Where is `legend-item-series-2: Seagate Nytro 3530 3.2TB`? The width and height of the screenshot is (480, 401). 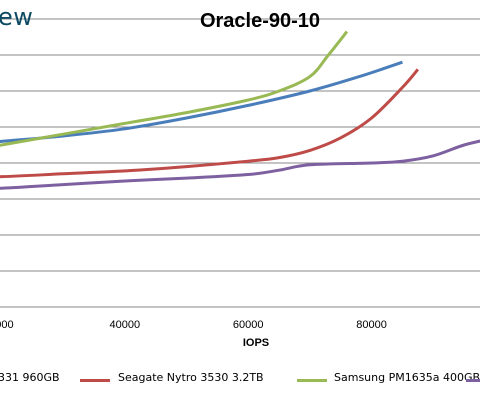
legend-item-series-2: Seagate Nytro 3530 3.2TB is located at coordinates (191, 377).